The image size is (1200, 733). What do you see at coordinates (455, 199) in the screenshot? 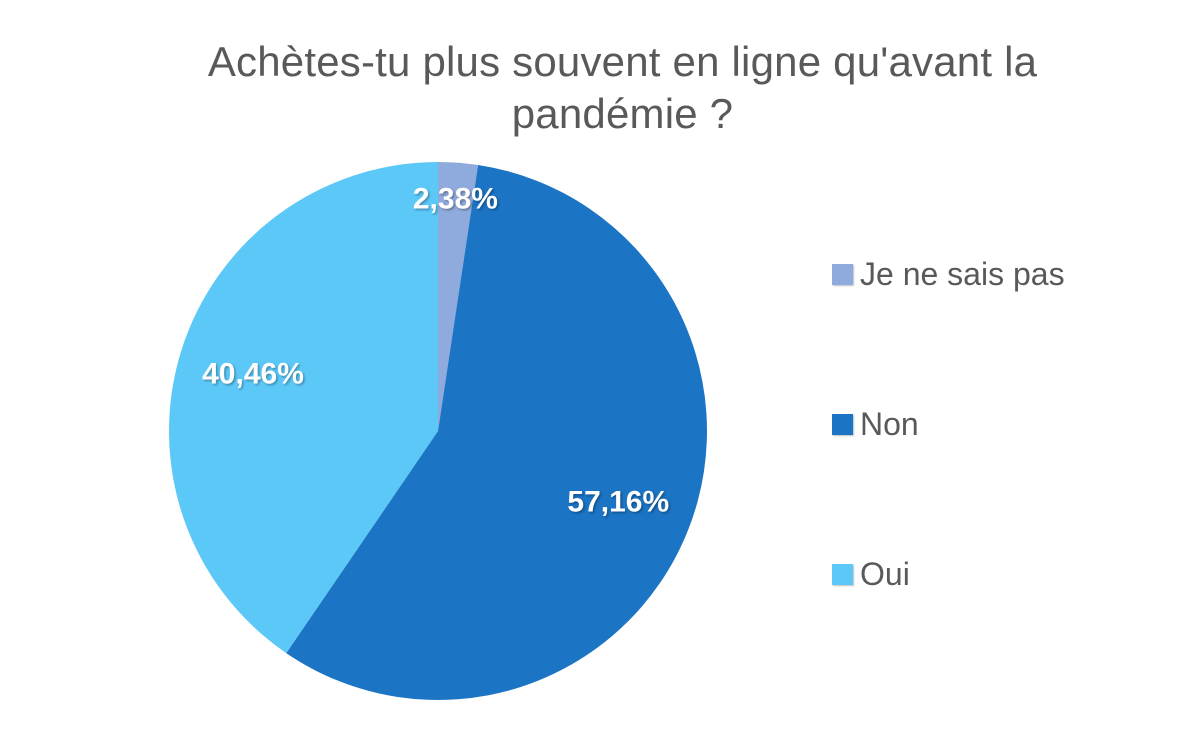
I see `data-label-je-ne-sais-pas: 2,38%` at bounding box center [455, 199].